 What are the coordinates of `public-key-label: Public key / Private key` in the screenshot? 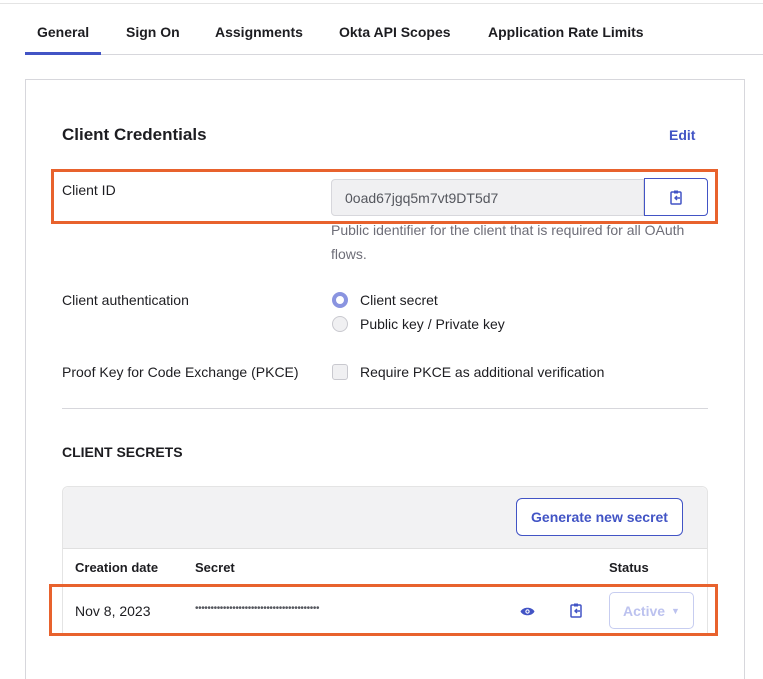 It's located at (432, 324).